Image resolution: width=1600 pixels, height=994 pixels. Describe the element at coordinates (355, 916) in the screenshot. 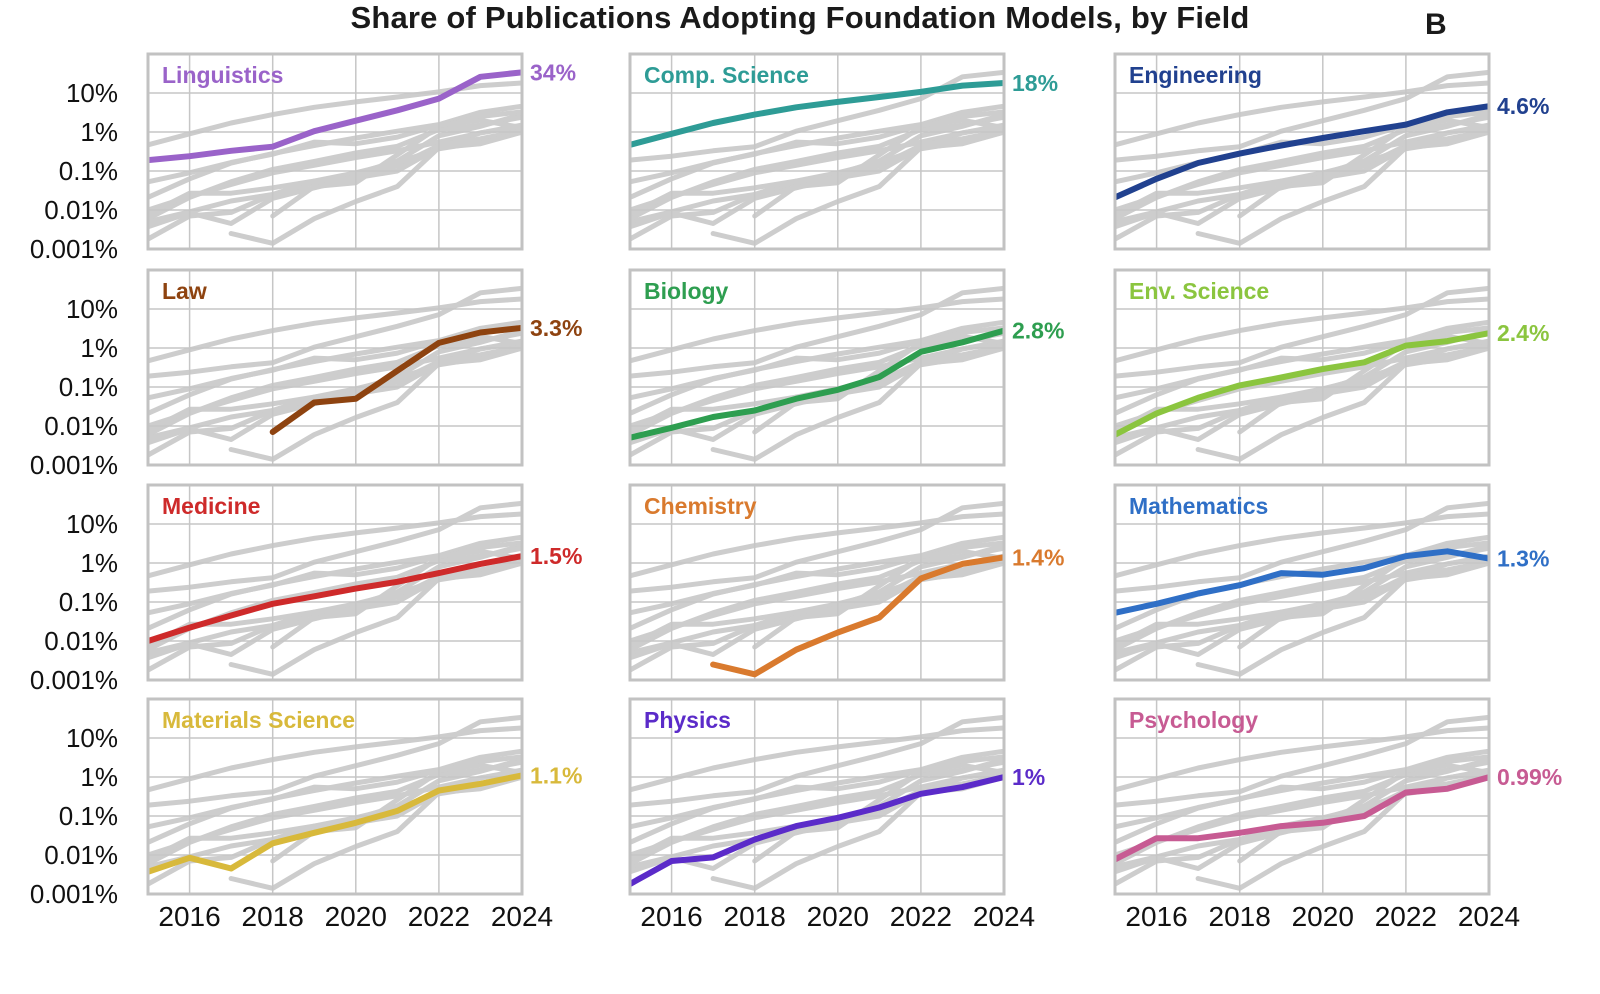

I see `x-axis-tick-label: 2020` at that location.